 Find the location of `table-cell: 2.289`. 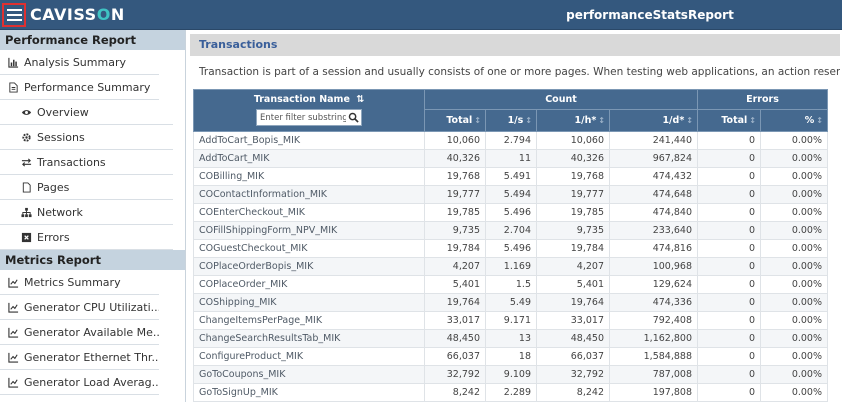

table-cell: 2.289 is located at coordinates (511, 392).